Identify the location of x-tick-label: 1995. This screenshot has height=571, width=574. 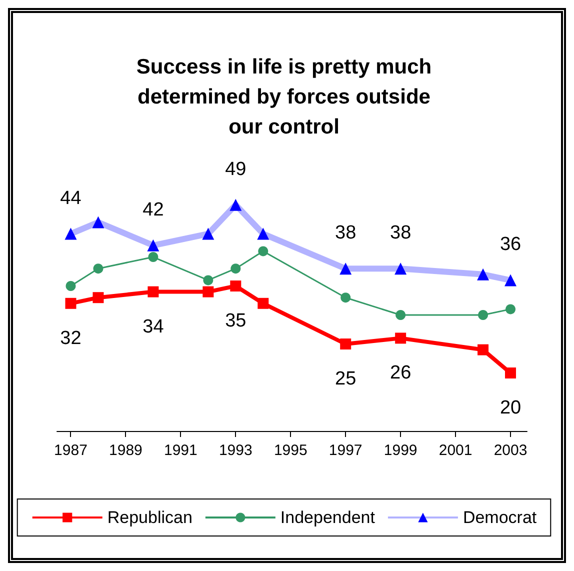
(291, 450).